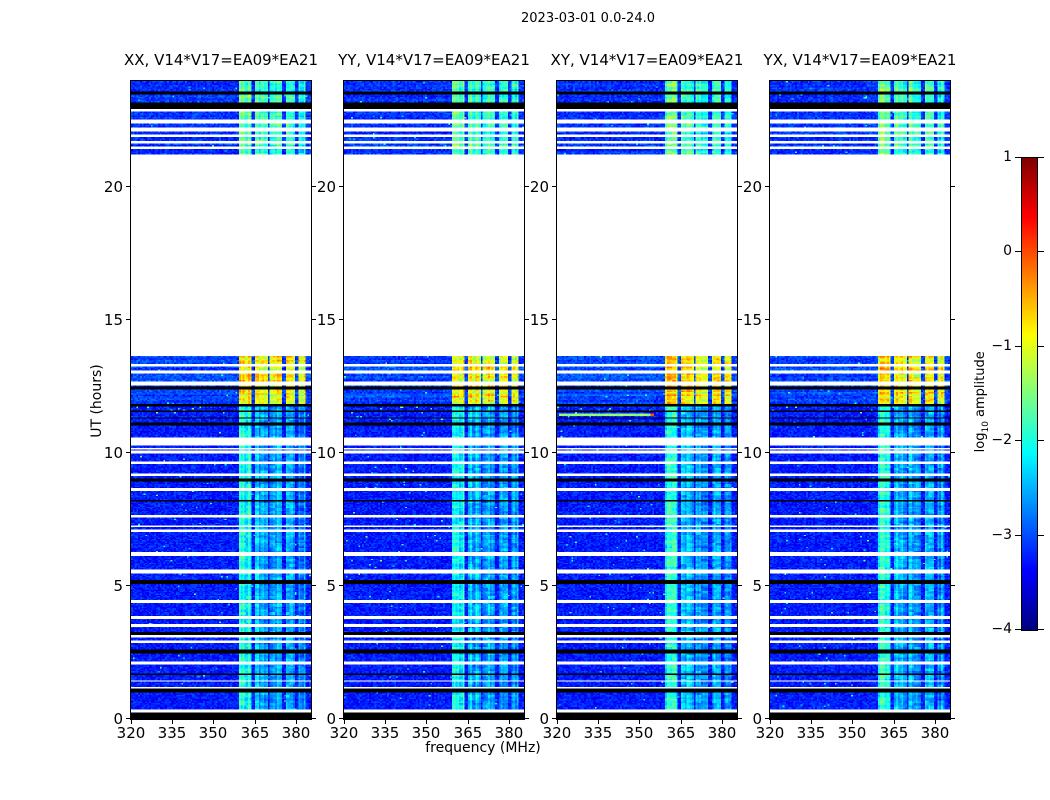 The height and width of the screenshot is (800, 1050). I want to click on colorbar-label-suffix: amplitude, so click(981, 386).